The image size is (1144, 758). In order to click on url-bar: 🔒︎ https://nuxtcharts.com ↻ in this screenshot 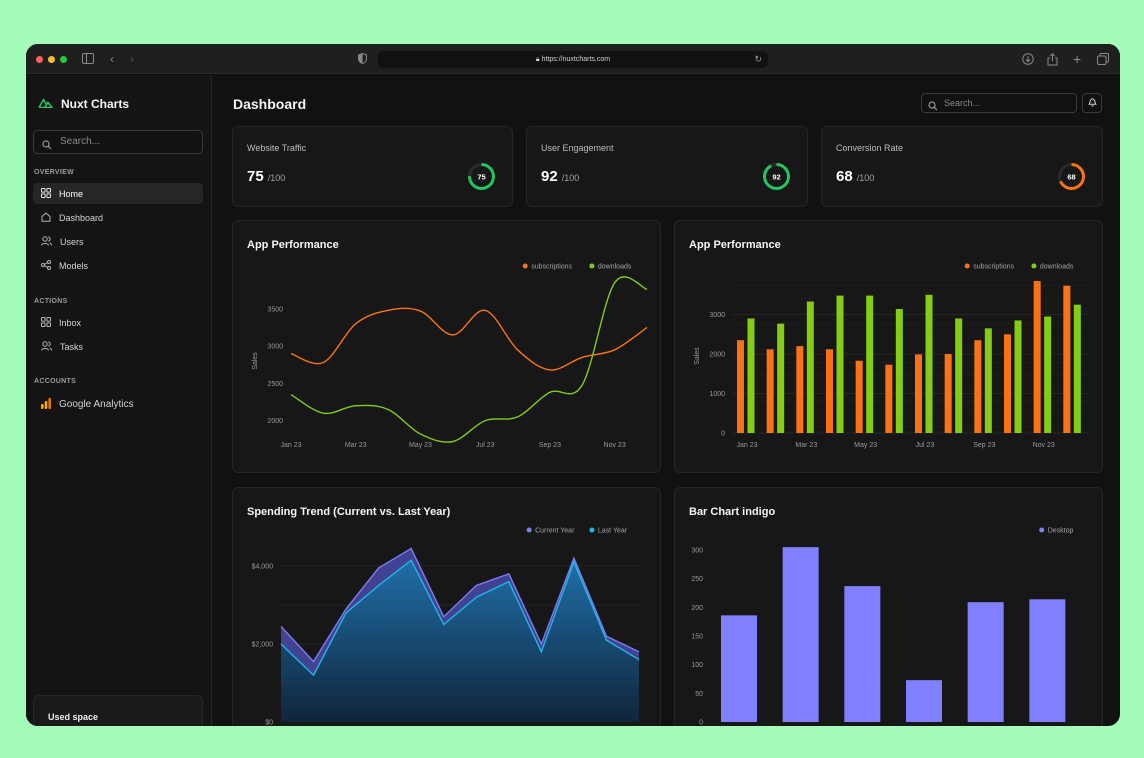, I will do `click(573, 59)`.